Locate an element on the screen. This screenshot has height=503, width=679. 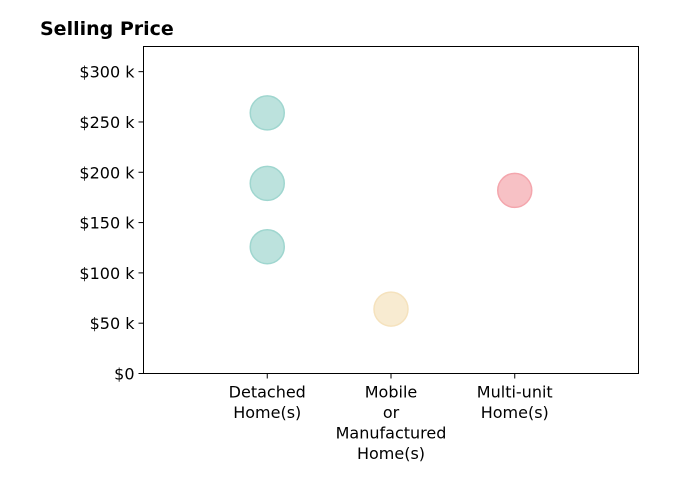
x-tick-label-line: Manufactured is located at coordinates (391, 433).